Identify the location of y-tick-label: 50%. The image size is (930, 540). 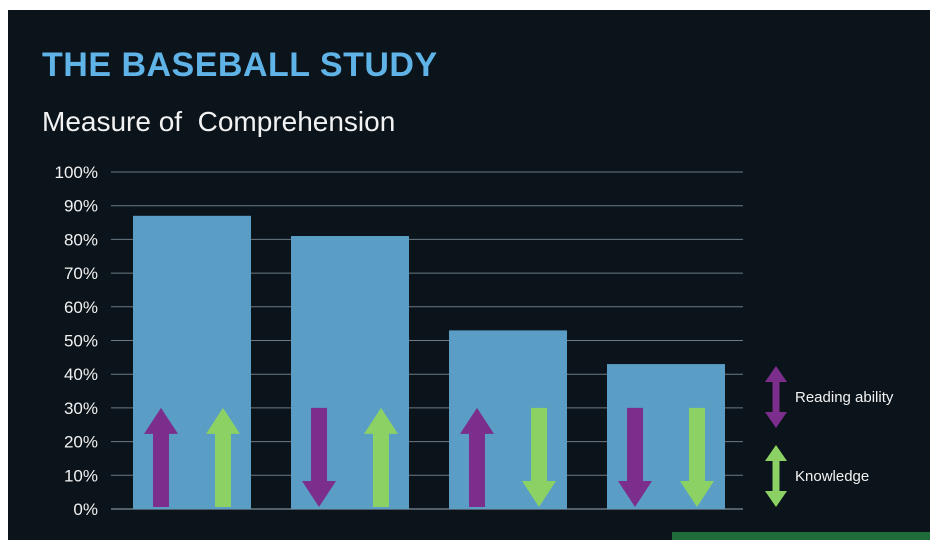
(81, 341).